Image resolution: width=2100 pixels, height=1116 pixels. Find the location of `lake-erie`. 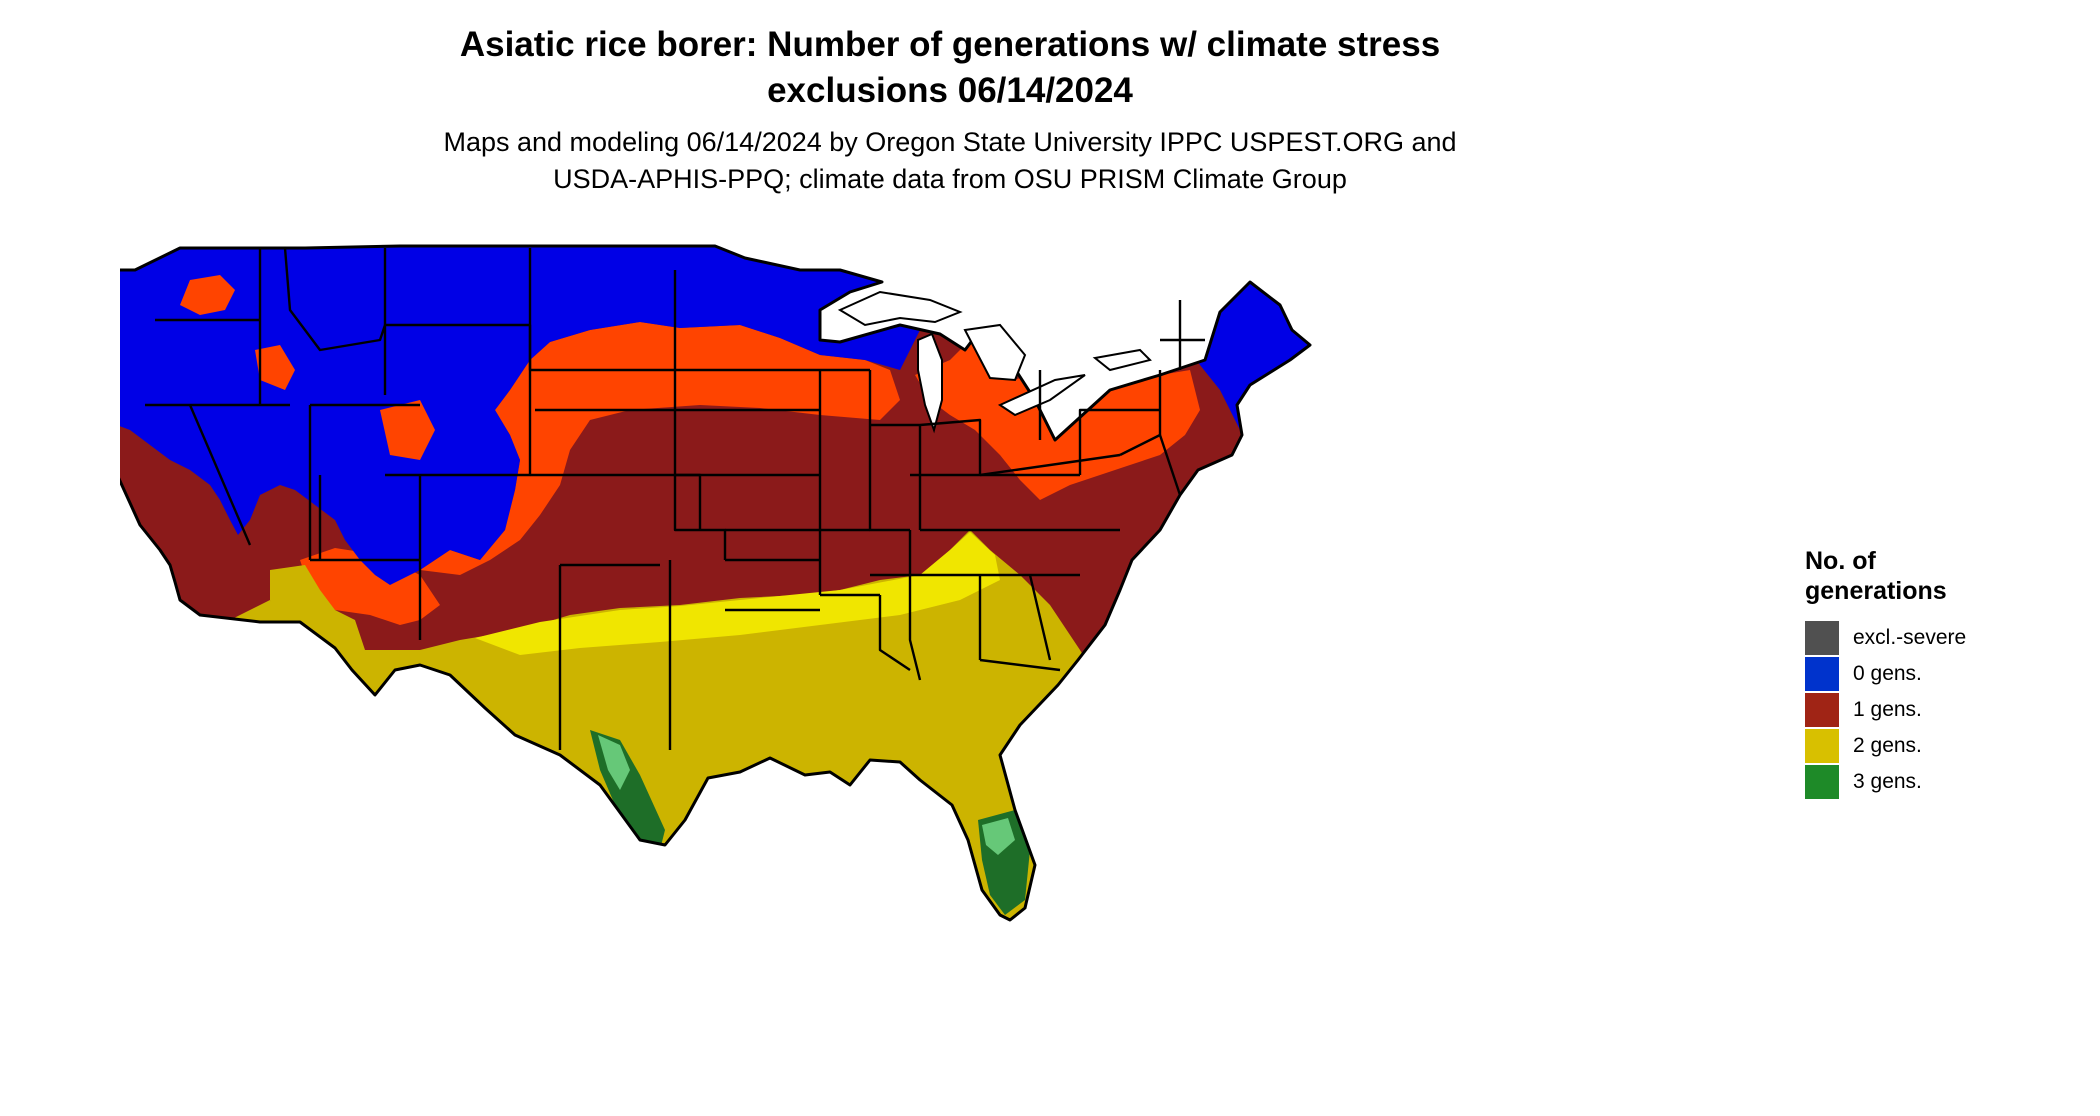

lake-erie is located at coordinates (1041, 395).